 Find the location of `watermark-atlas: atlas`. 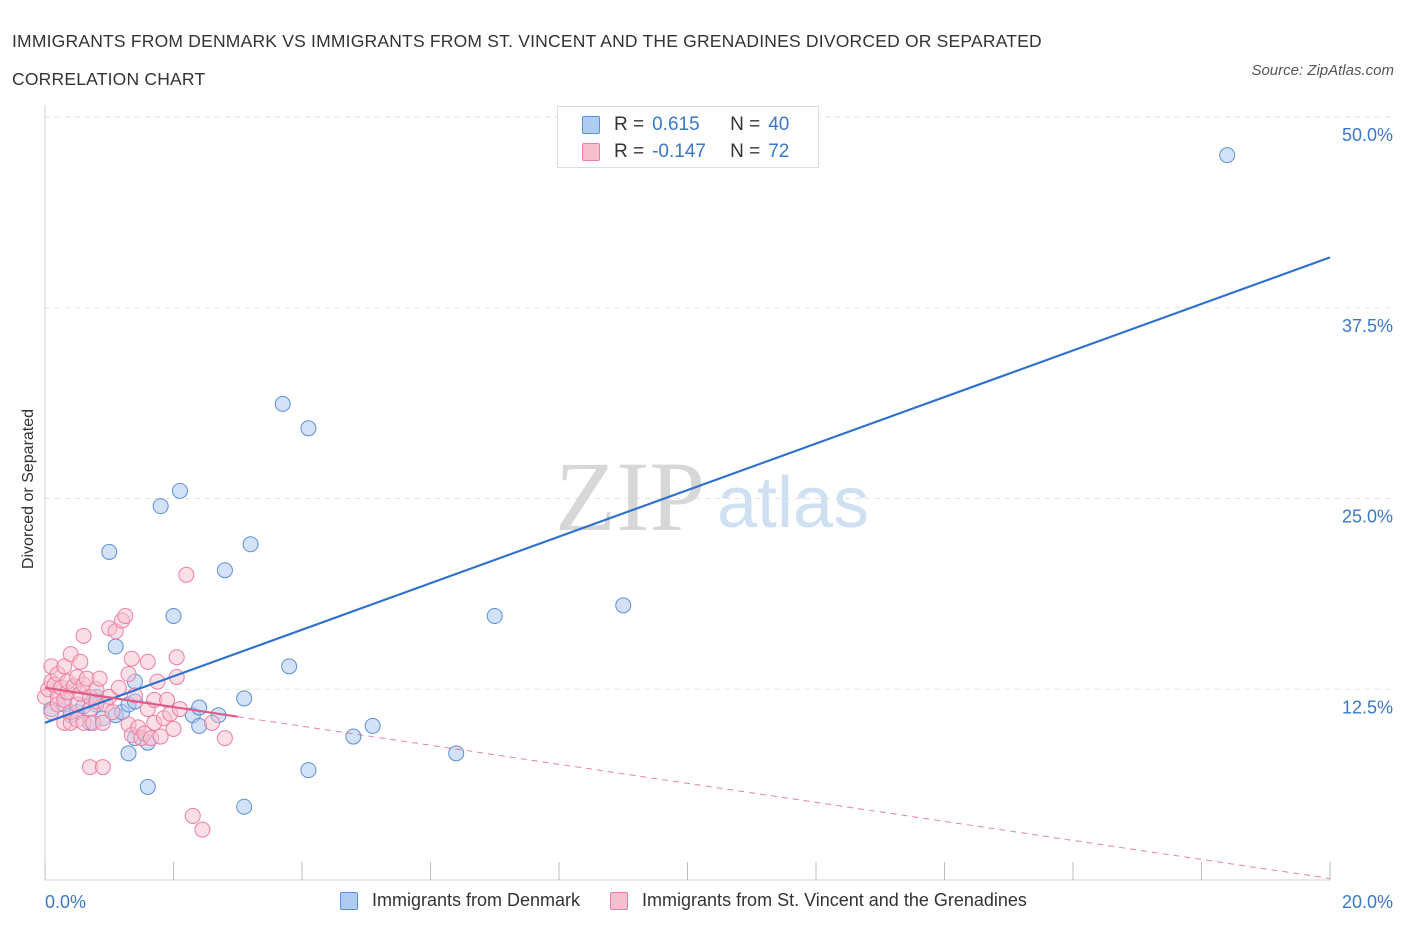

watermark-atlas: atlas is located at coordinates (793, 503).